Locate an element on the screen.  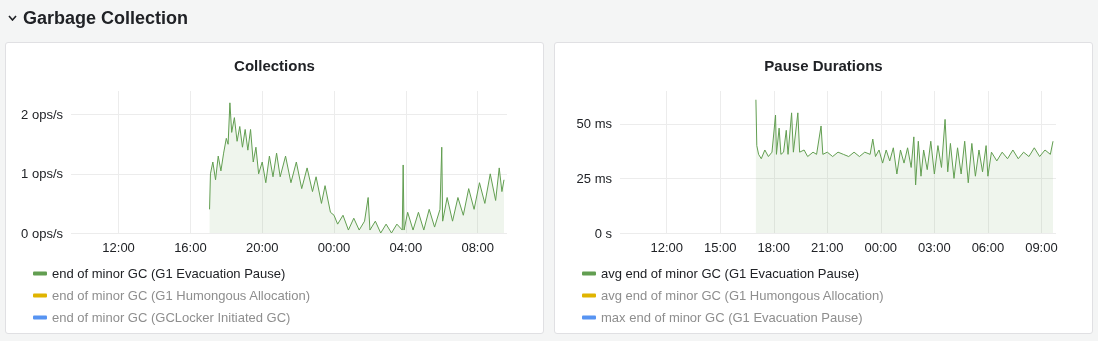
y-tick-label: 0 s is located at coordinates (603, 233).